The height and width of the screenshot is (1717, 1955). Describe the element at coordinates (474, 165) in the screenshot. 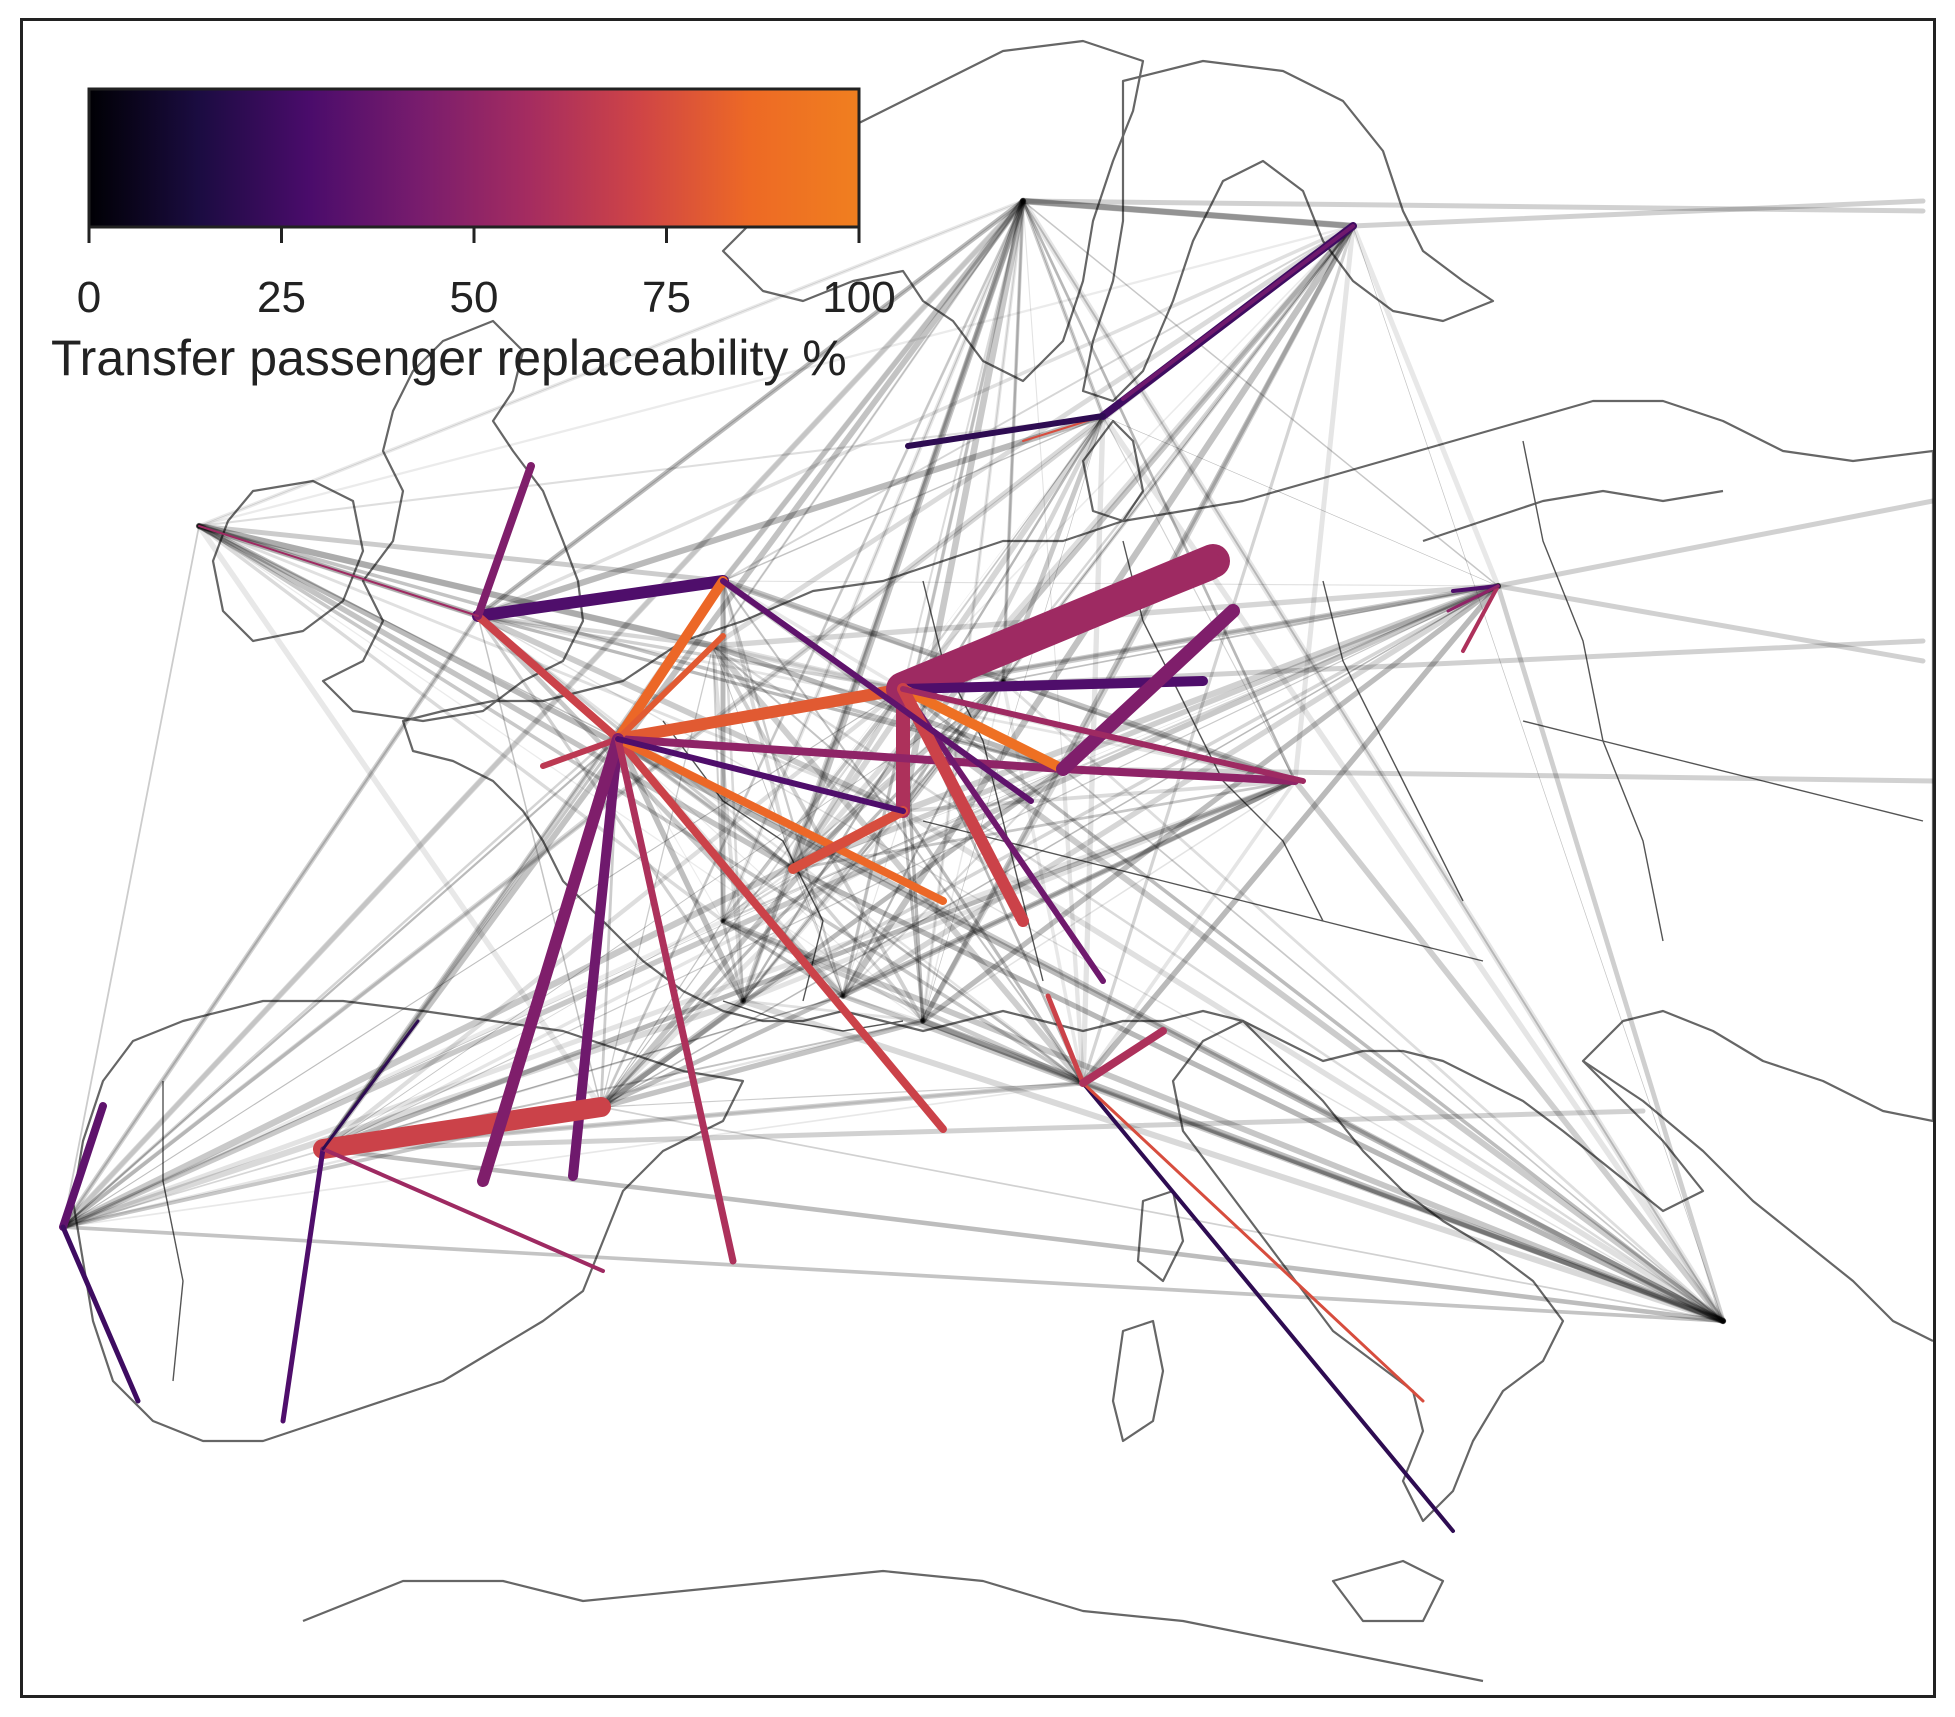

I see `colorbar` at that location.